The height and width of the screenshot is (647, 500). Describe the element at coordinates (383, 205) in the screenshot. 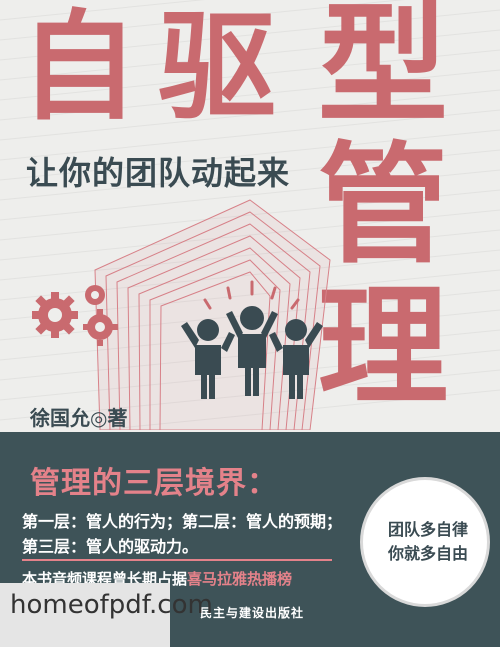

I see `title-char-4: 管` at that location.